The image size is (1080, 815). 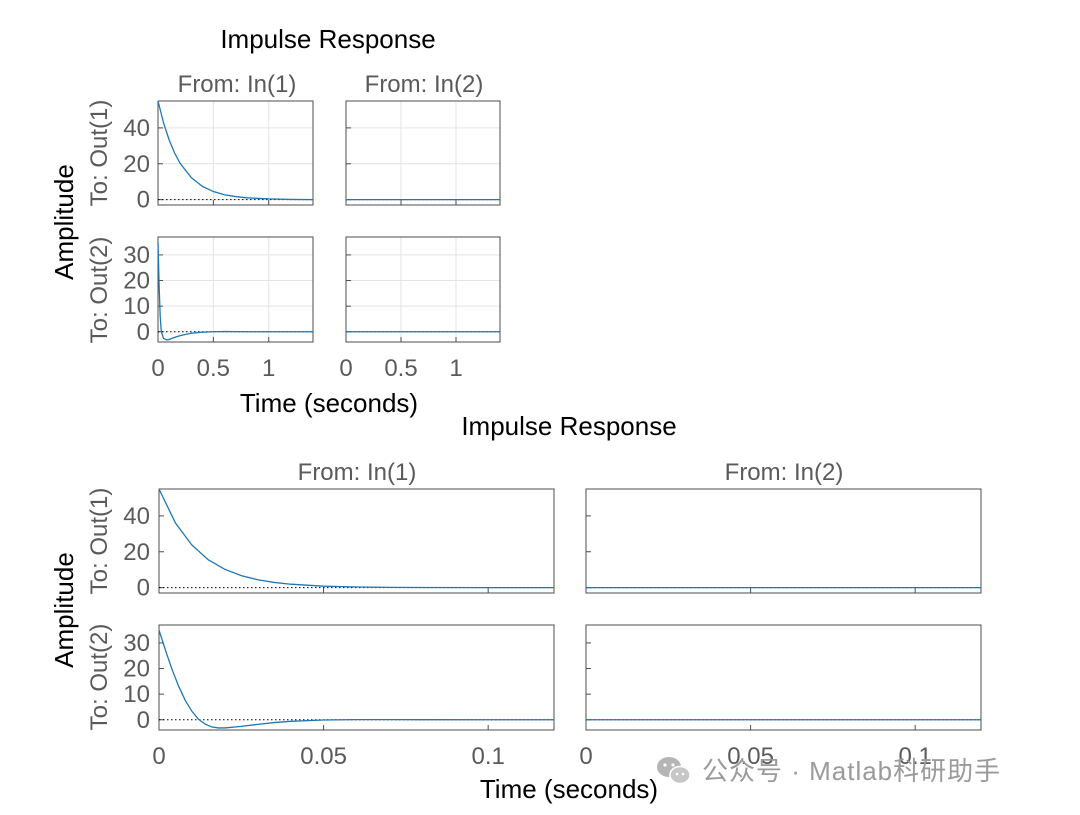 I want to click on figure-1-xlabel: Time (seconds), so click(x=329, y=403).